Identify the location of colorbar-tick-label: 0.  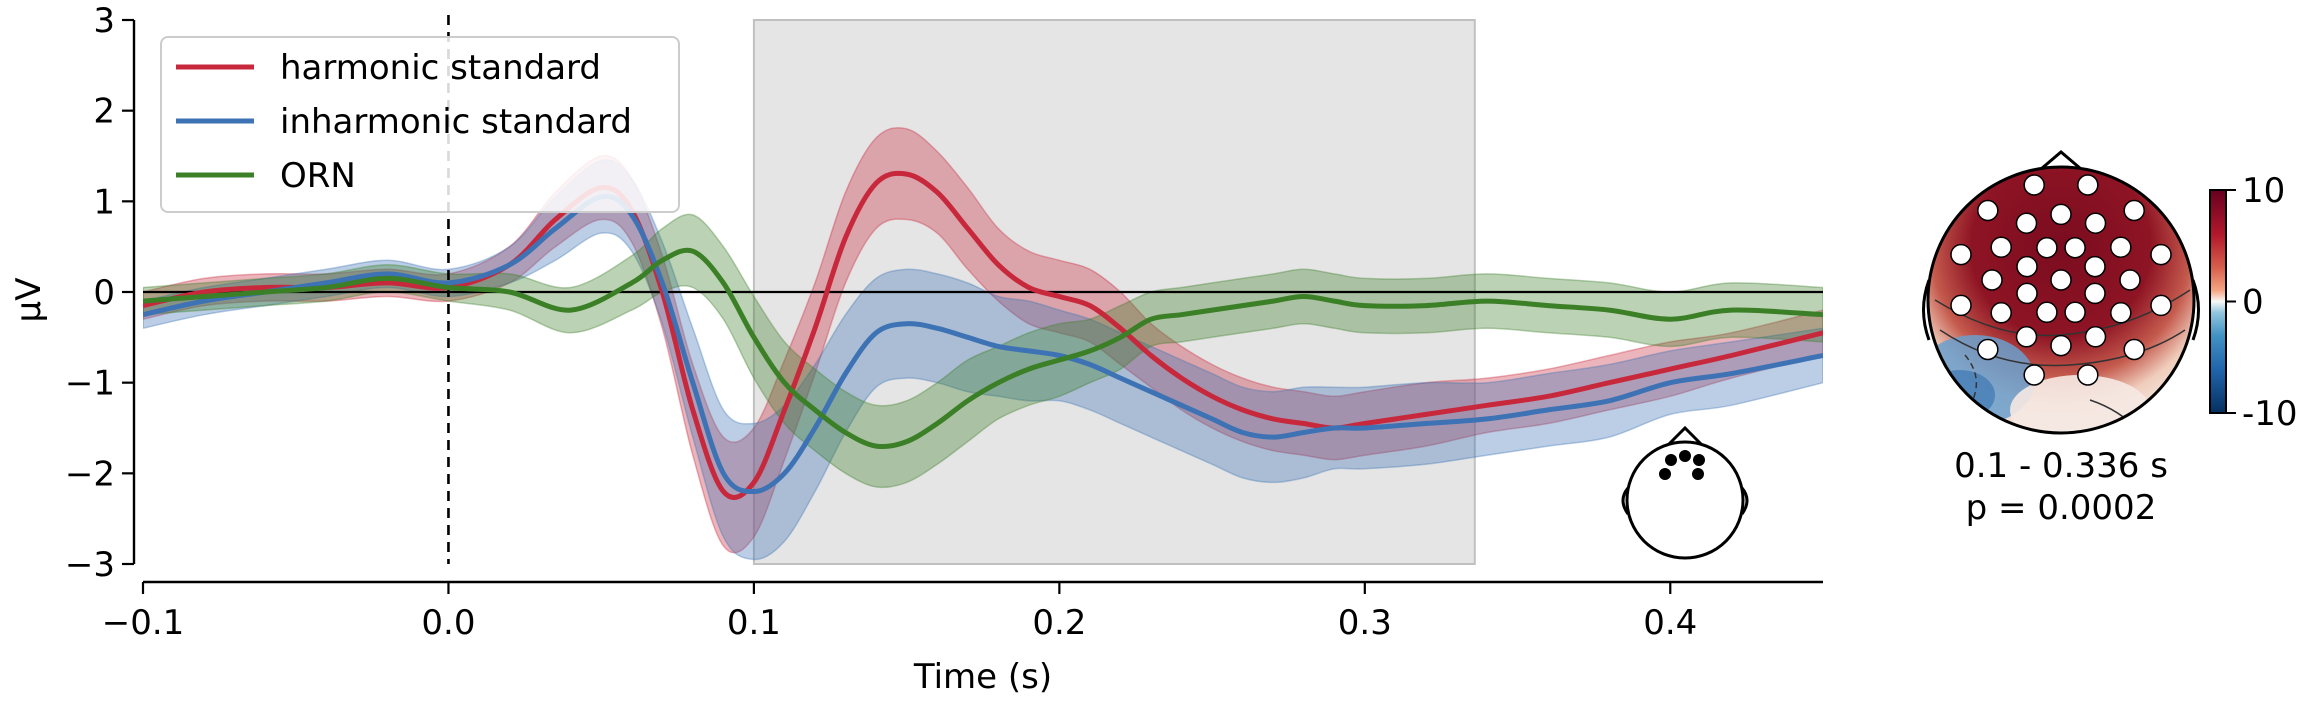
(2253, 303).